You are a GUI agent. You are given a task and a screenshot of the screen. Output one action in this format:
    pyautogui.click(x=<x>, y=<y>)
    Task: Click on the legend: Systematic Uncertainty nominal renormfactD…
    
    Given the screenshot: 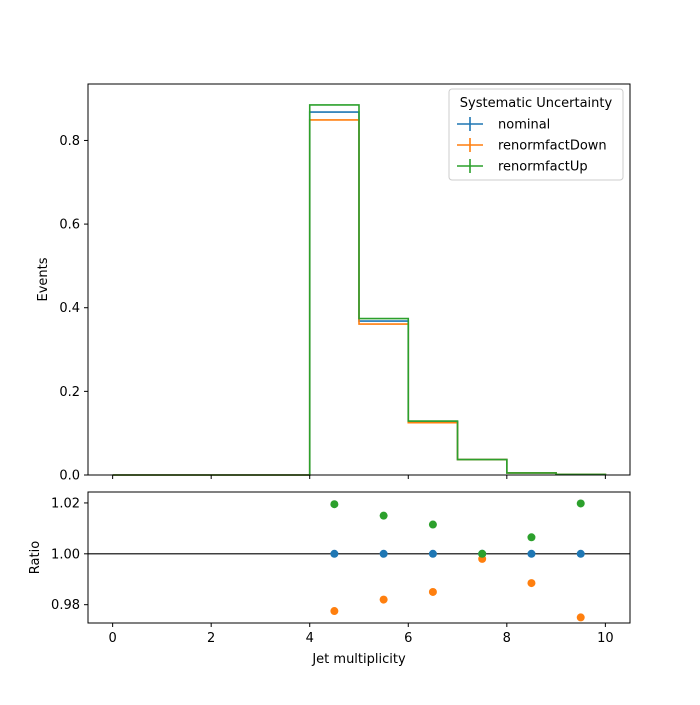 What is the action you would take?
    pyautogui.click(x=536, y=134)
    